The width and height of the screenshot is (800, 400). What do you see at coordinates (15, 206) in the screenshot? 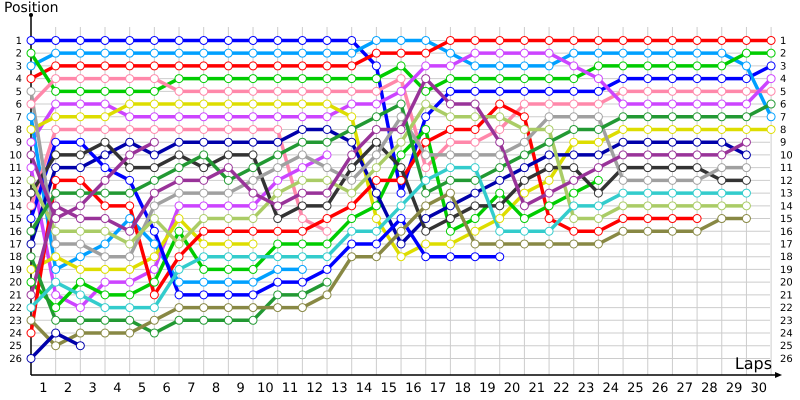
I see `y-tick-label: 14` at bounding box center [15, 206].